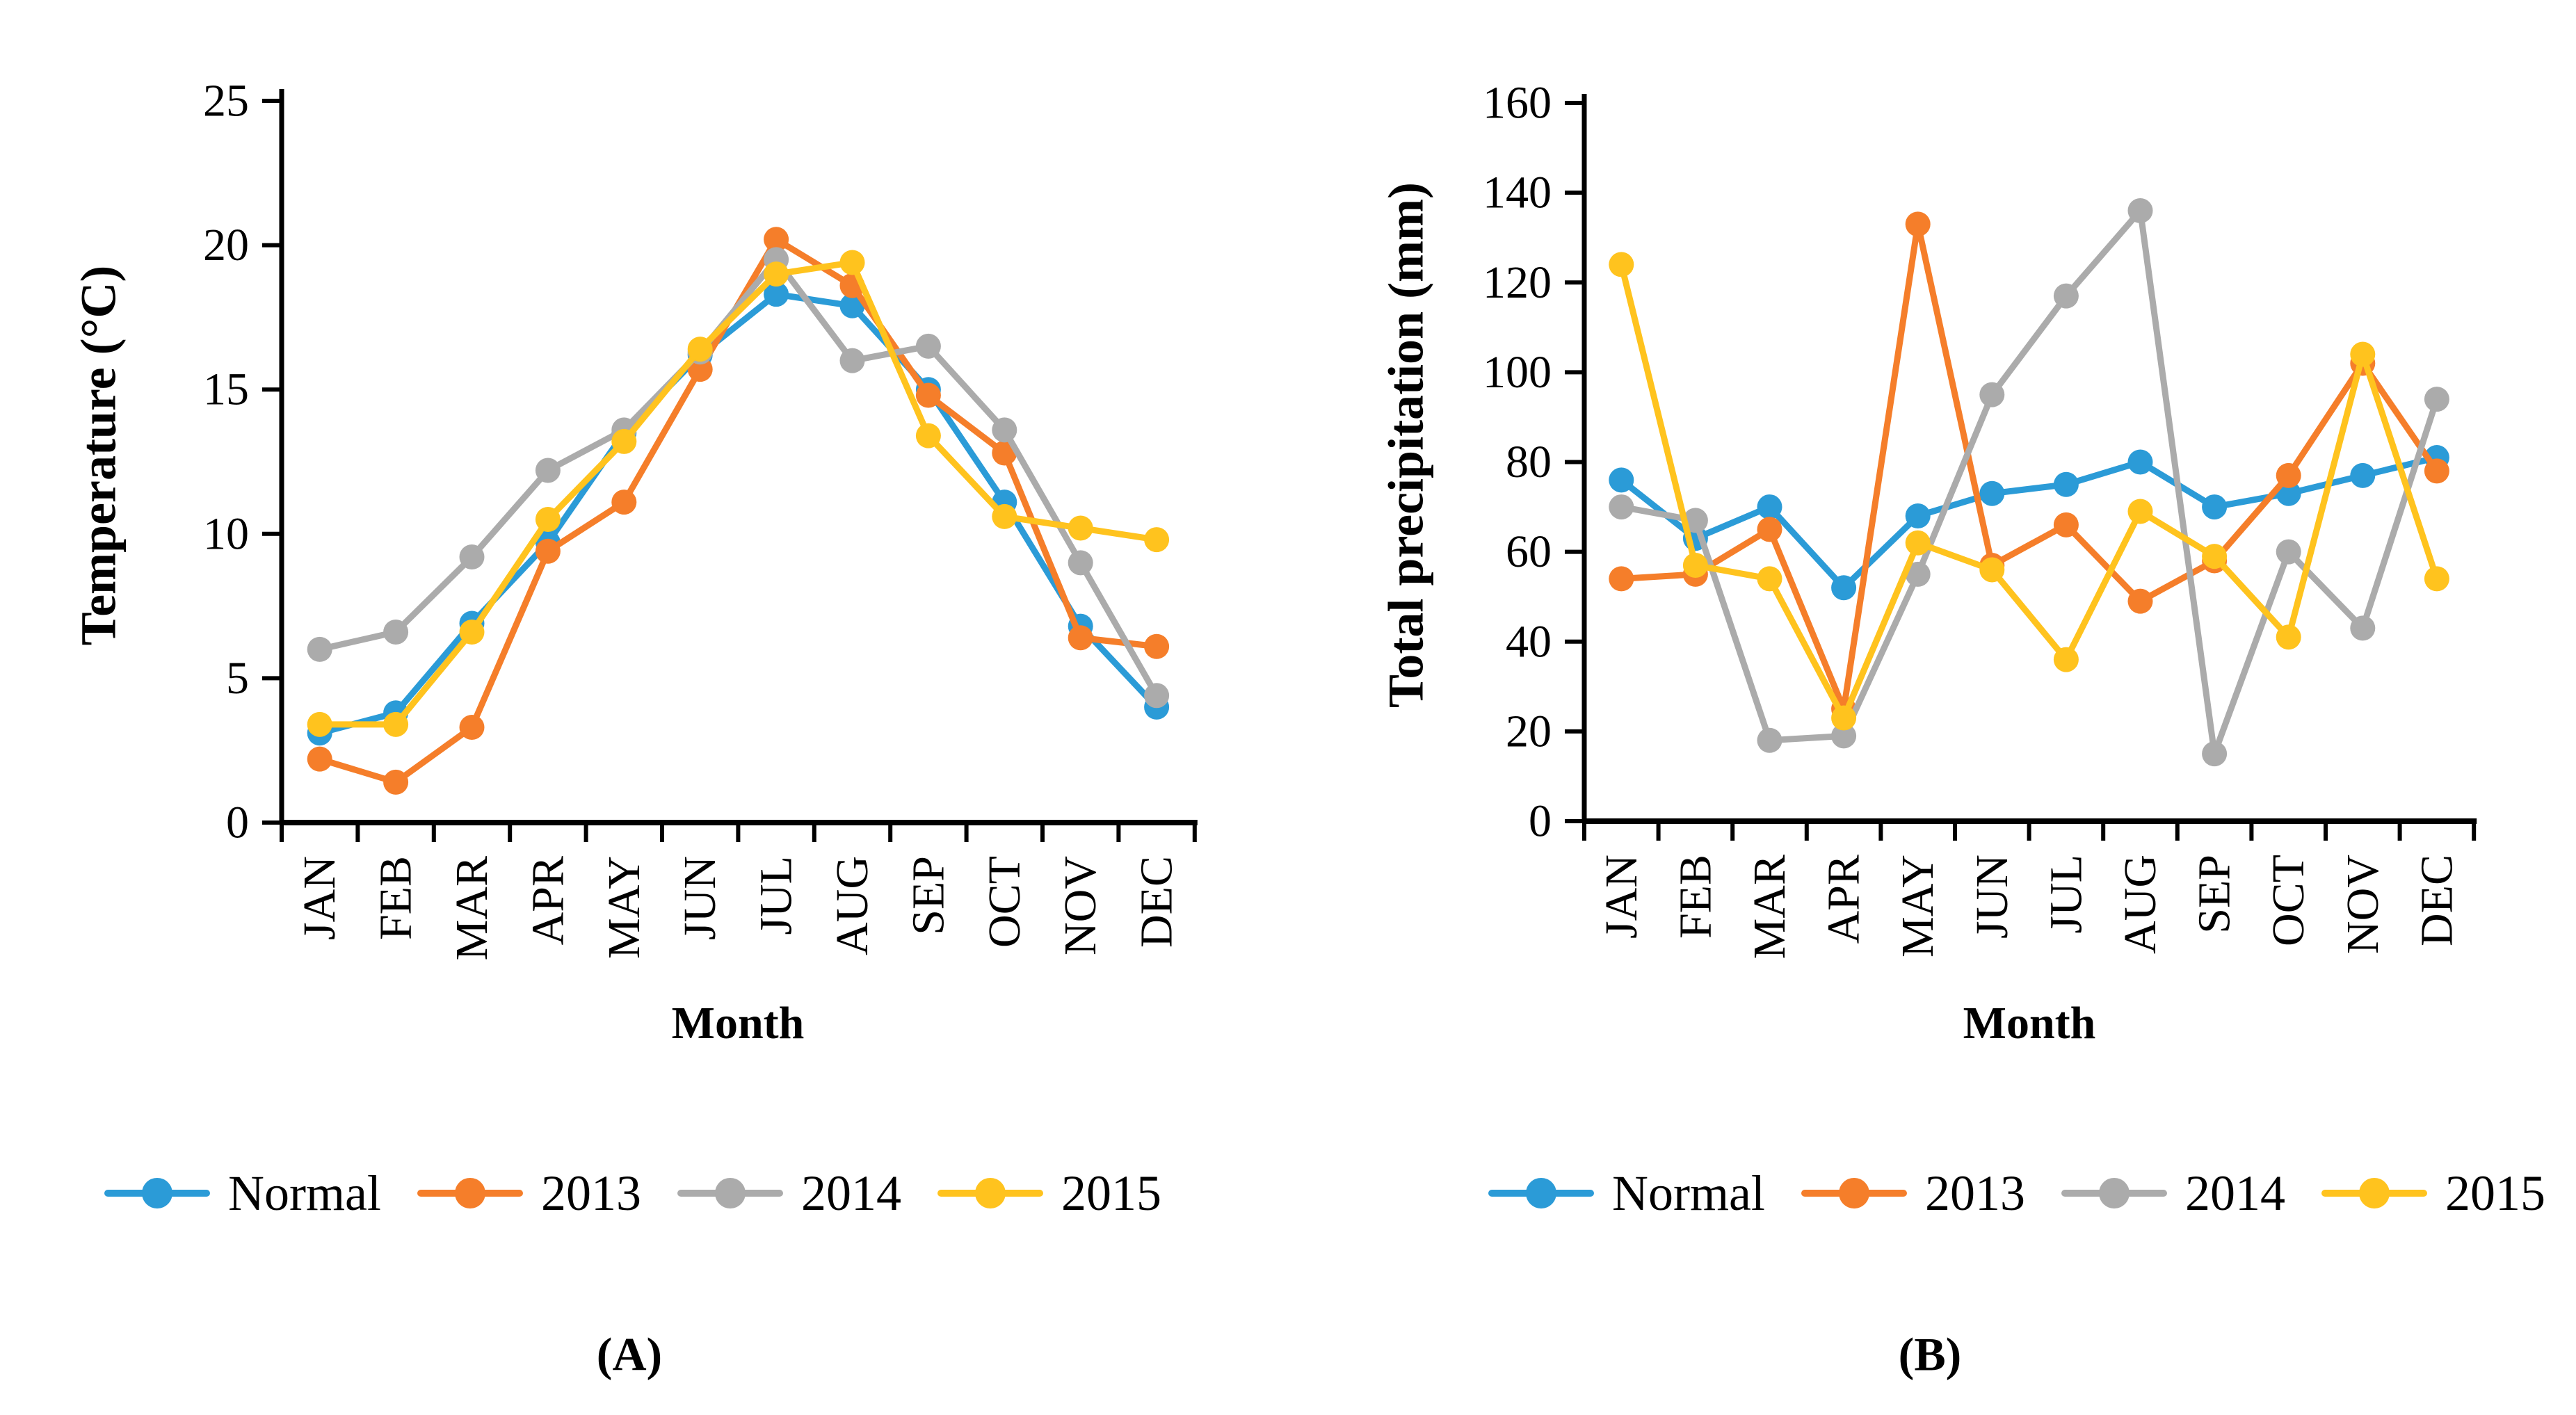  I want to click on x-tick-label: APR, so click(1844, 899).